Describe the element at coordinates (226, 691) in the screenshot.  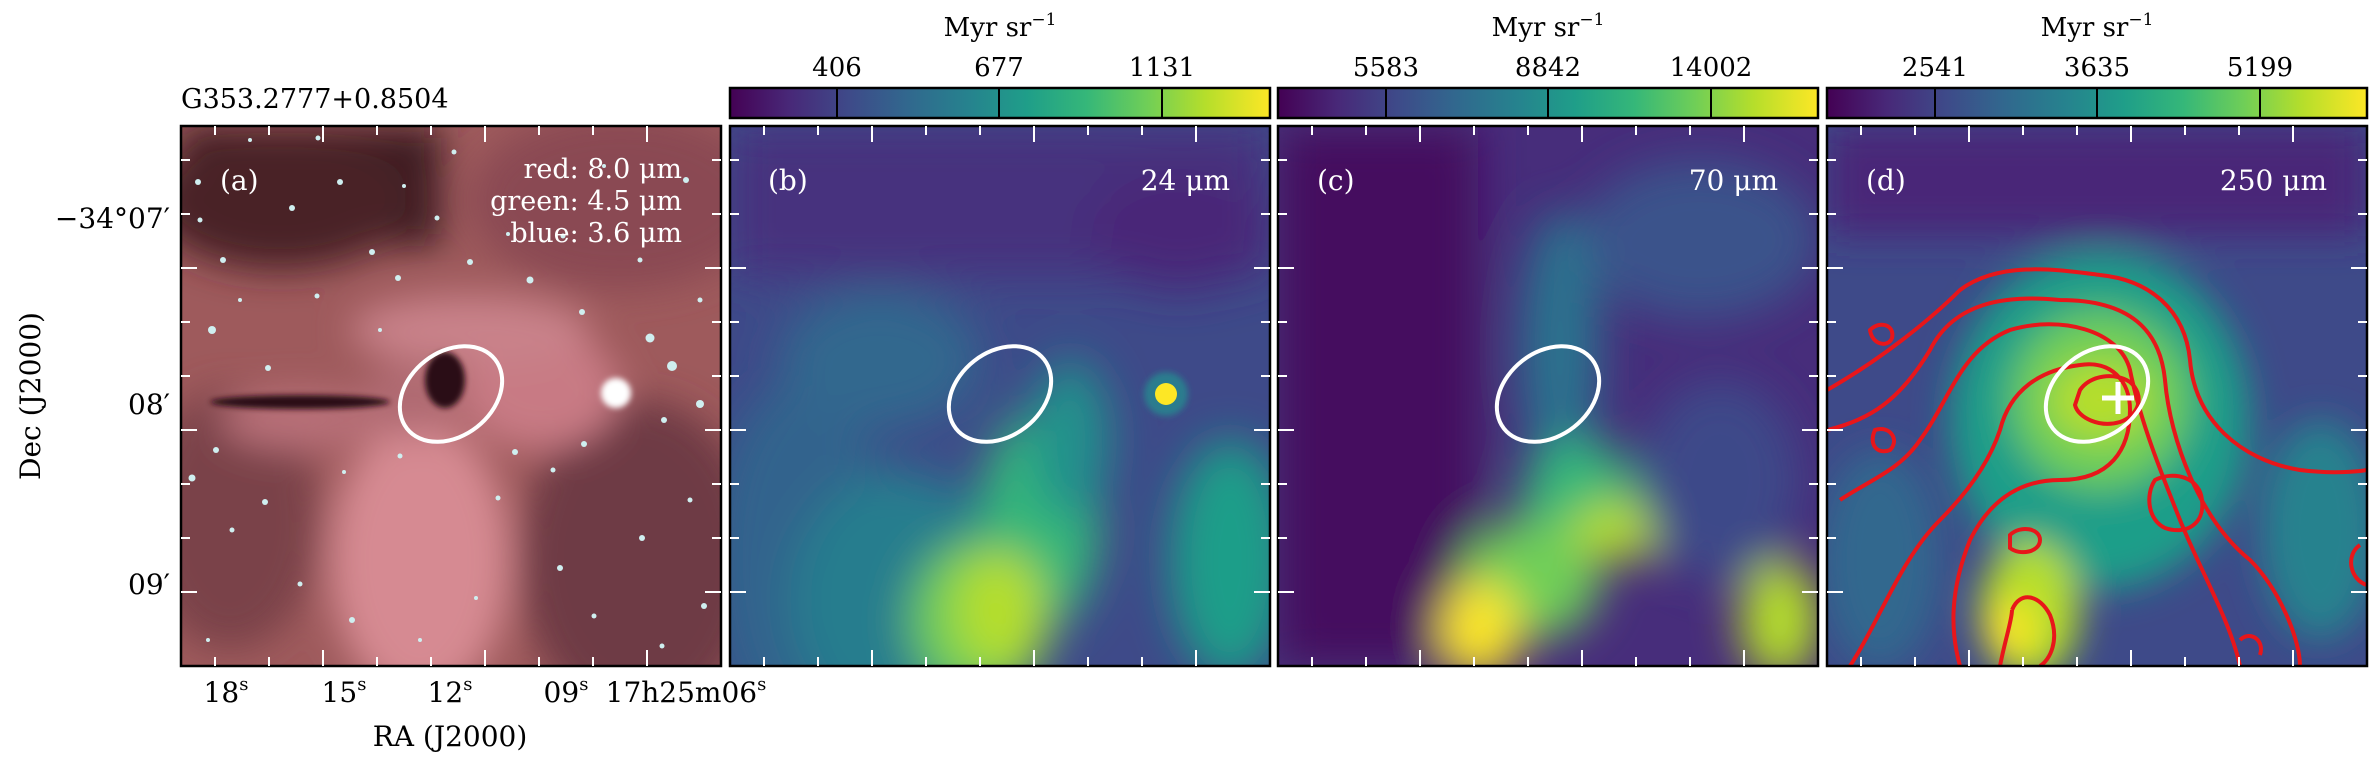
I see `ra-tick-0: 18s` at that location.